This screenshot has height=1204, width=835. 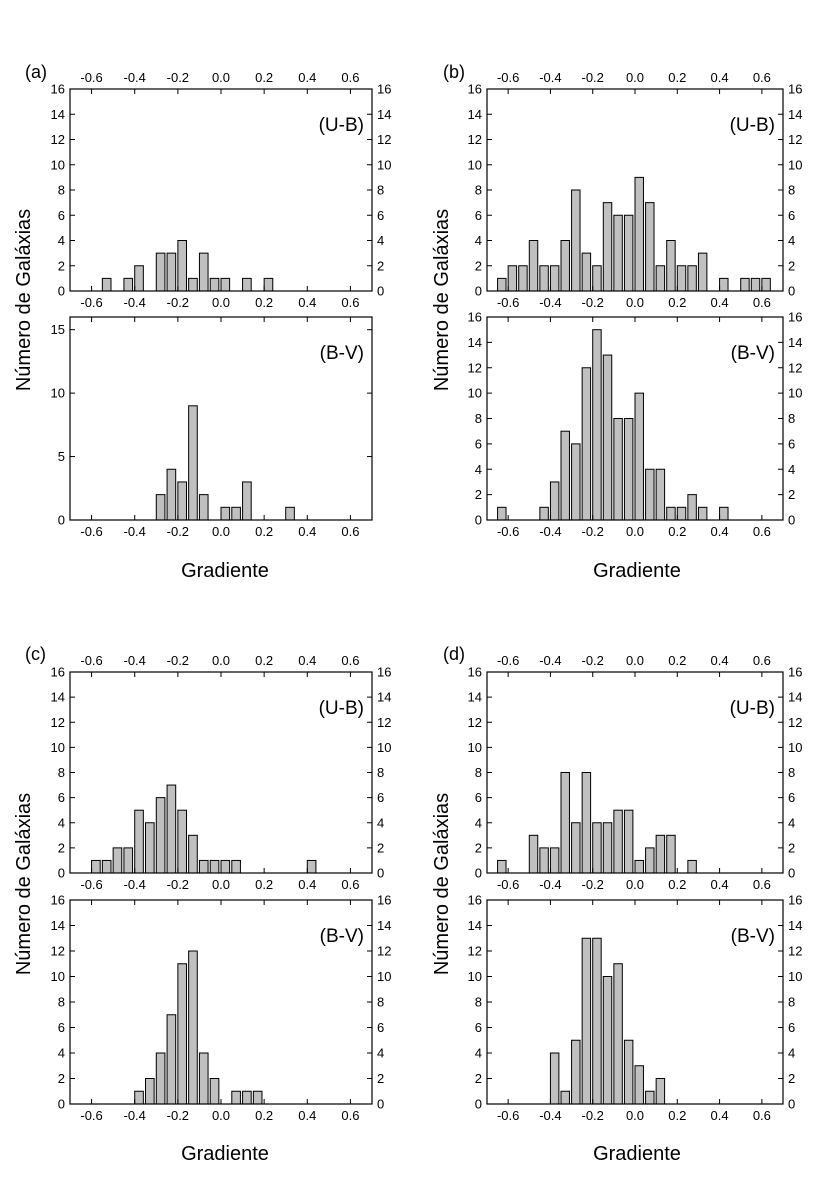 What do you see at coordinates (135, 884) in the screenshot?
I see `x-tick-label: -0.4` at bounding box center [135, 884].